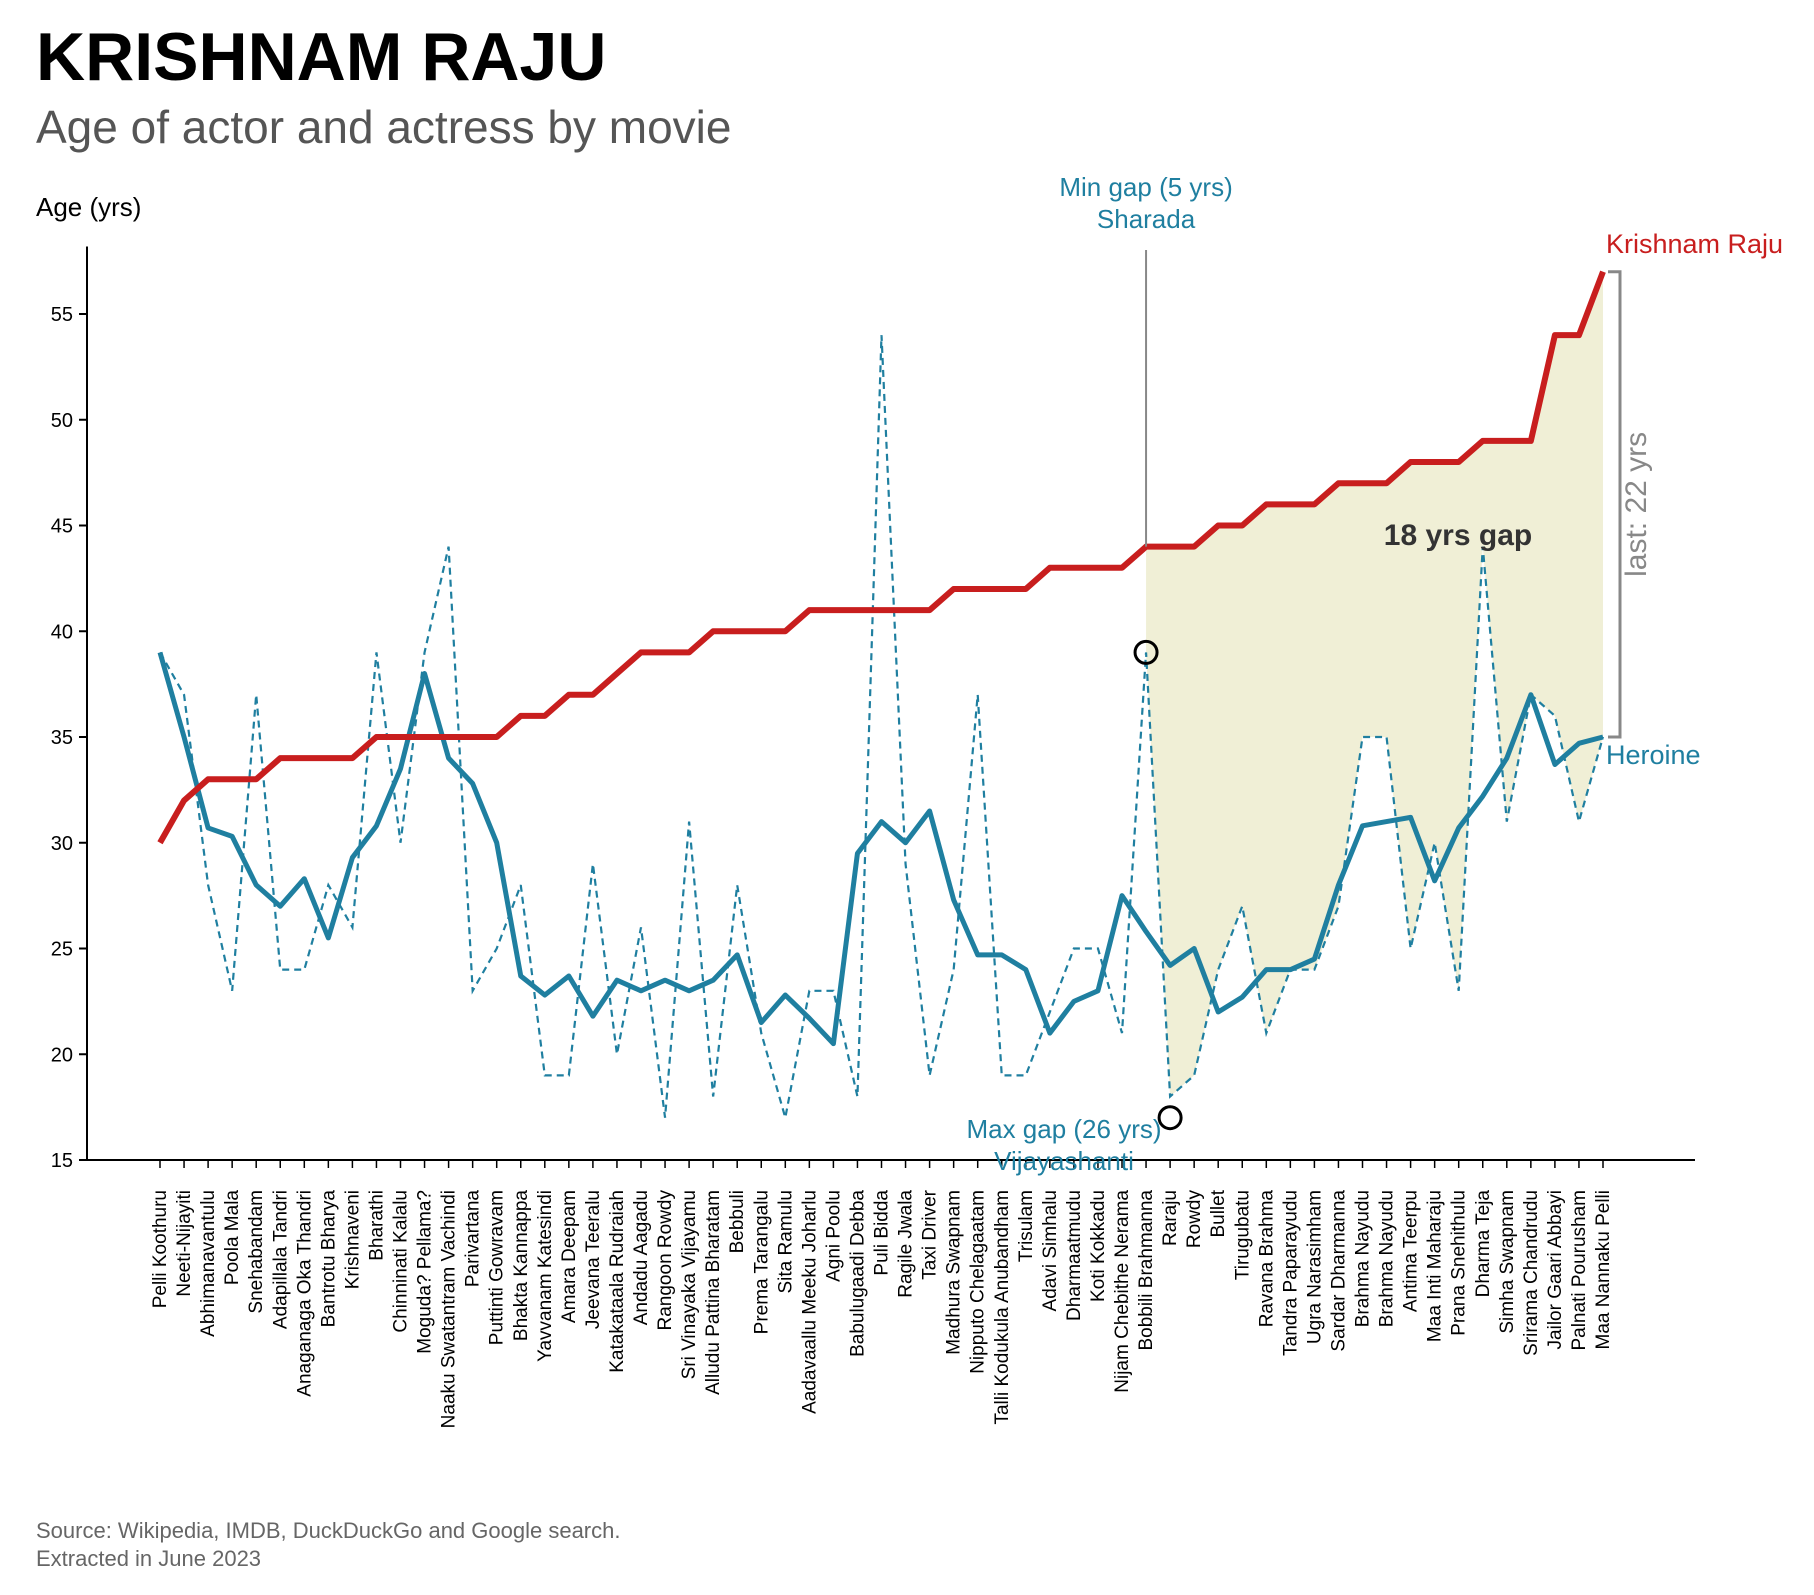  What do you see at coordinates (62, 632) in the screenshot?
I see `y-tick-label: 40` at bounding box center [62, 632].